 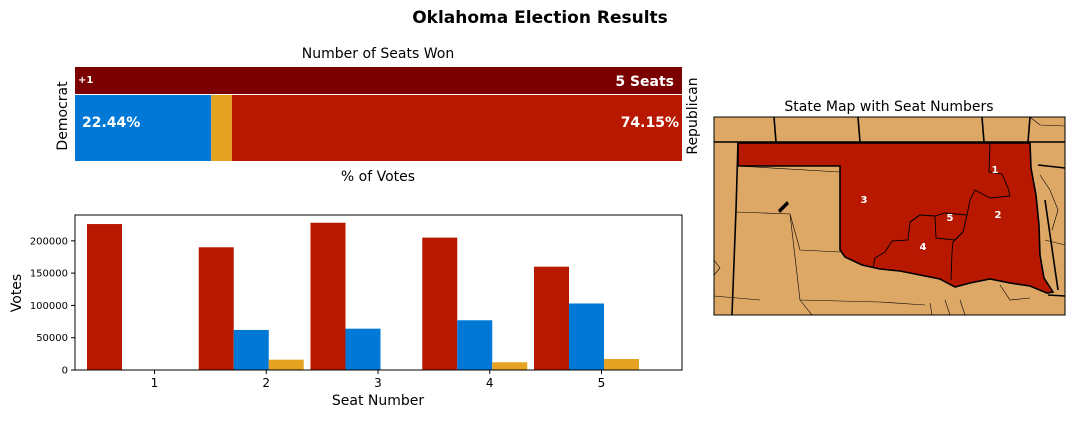 I want to click on district-label-2: 2, so click(x=998, y=215).